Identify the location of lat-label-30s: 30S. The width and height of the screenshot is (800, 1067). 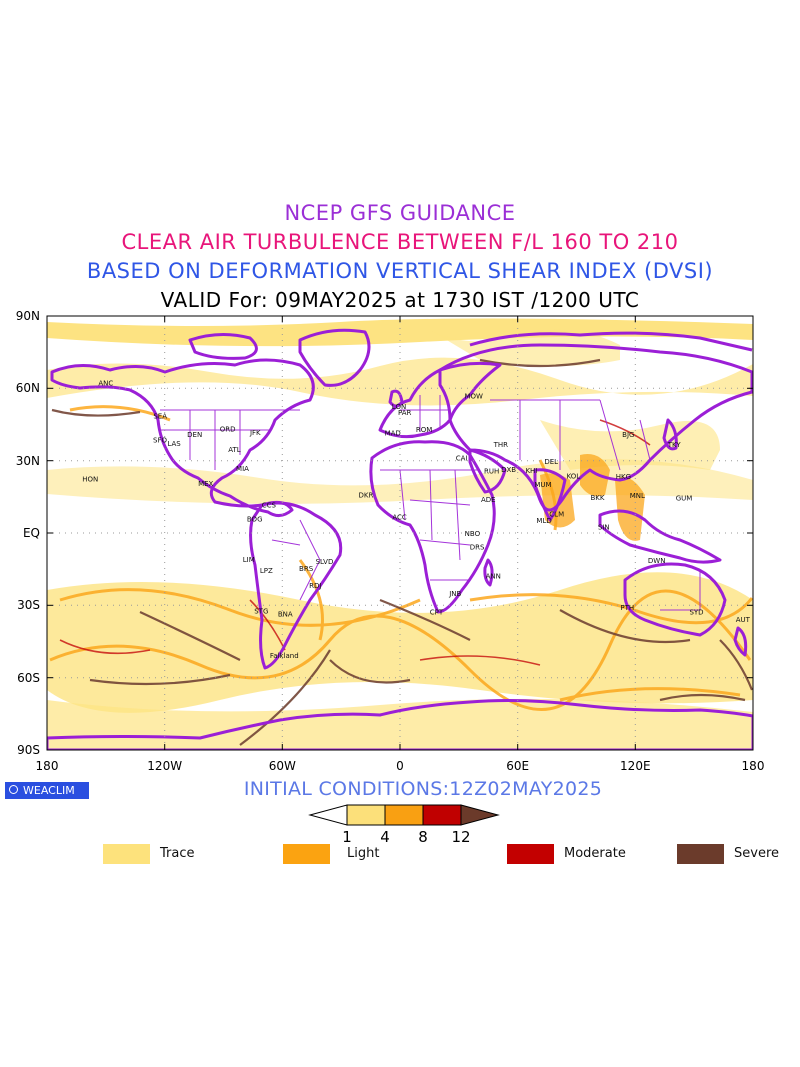
(28, 605).